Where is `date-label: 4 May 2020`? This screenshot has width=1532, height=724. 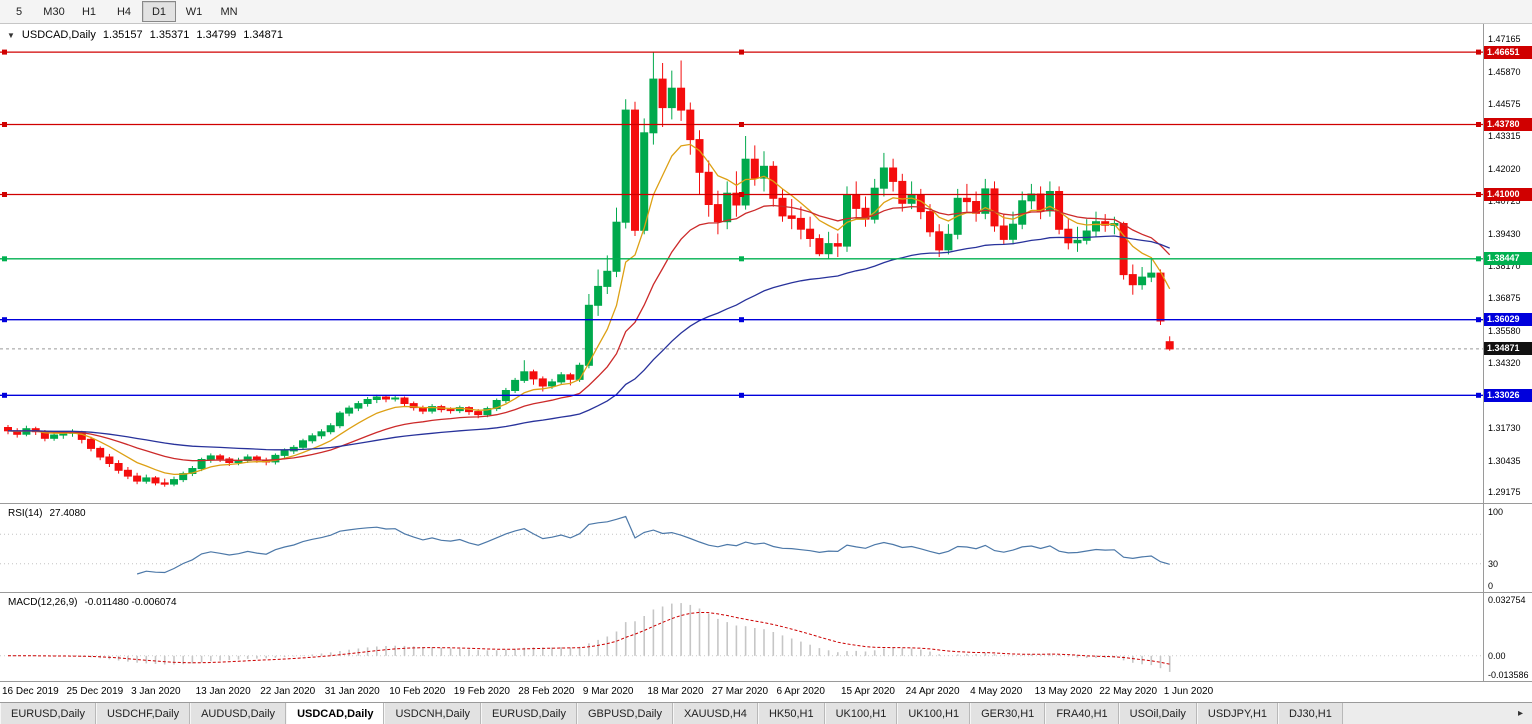 date-label: 4 May 2020 is located at coordinates (996, 691).